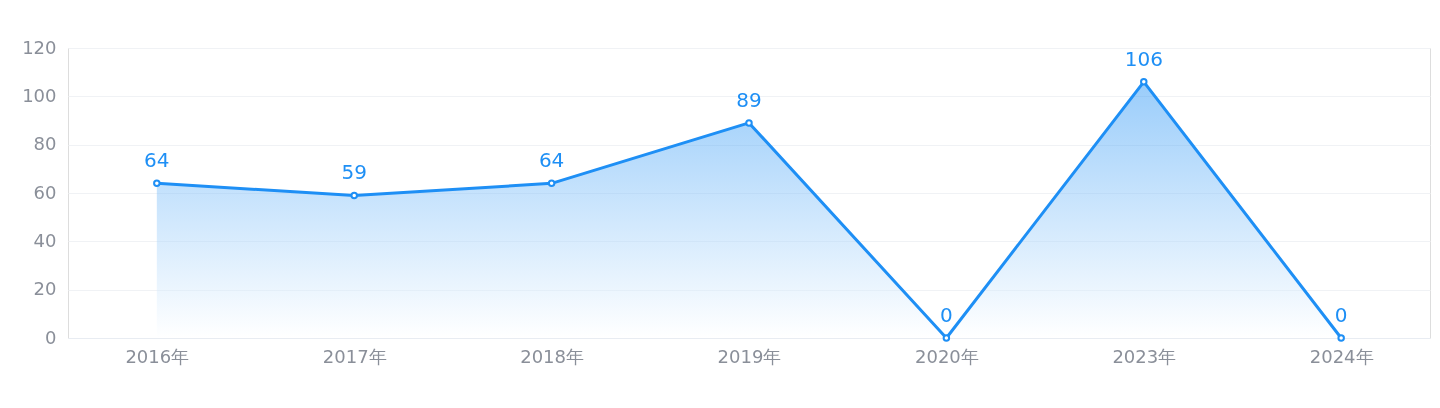  Describe the element at coordinates (39, 47) in the screenshot. I see `y-tick-label: 120` at that location.